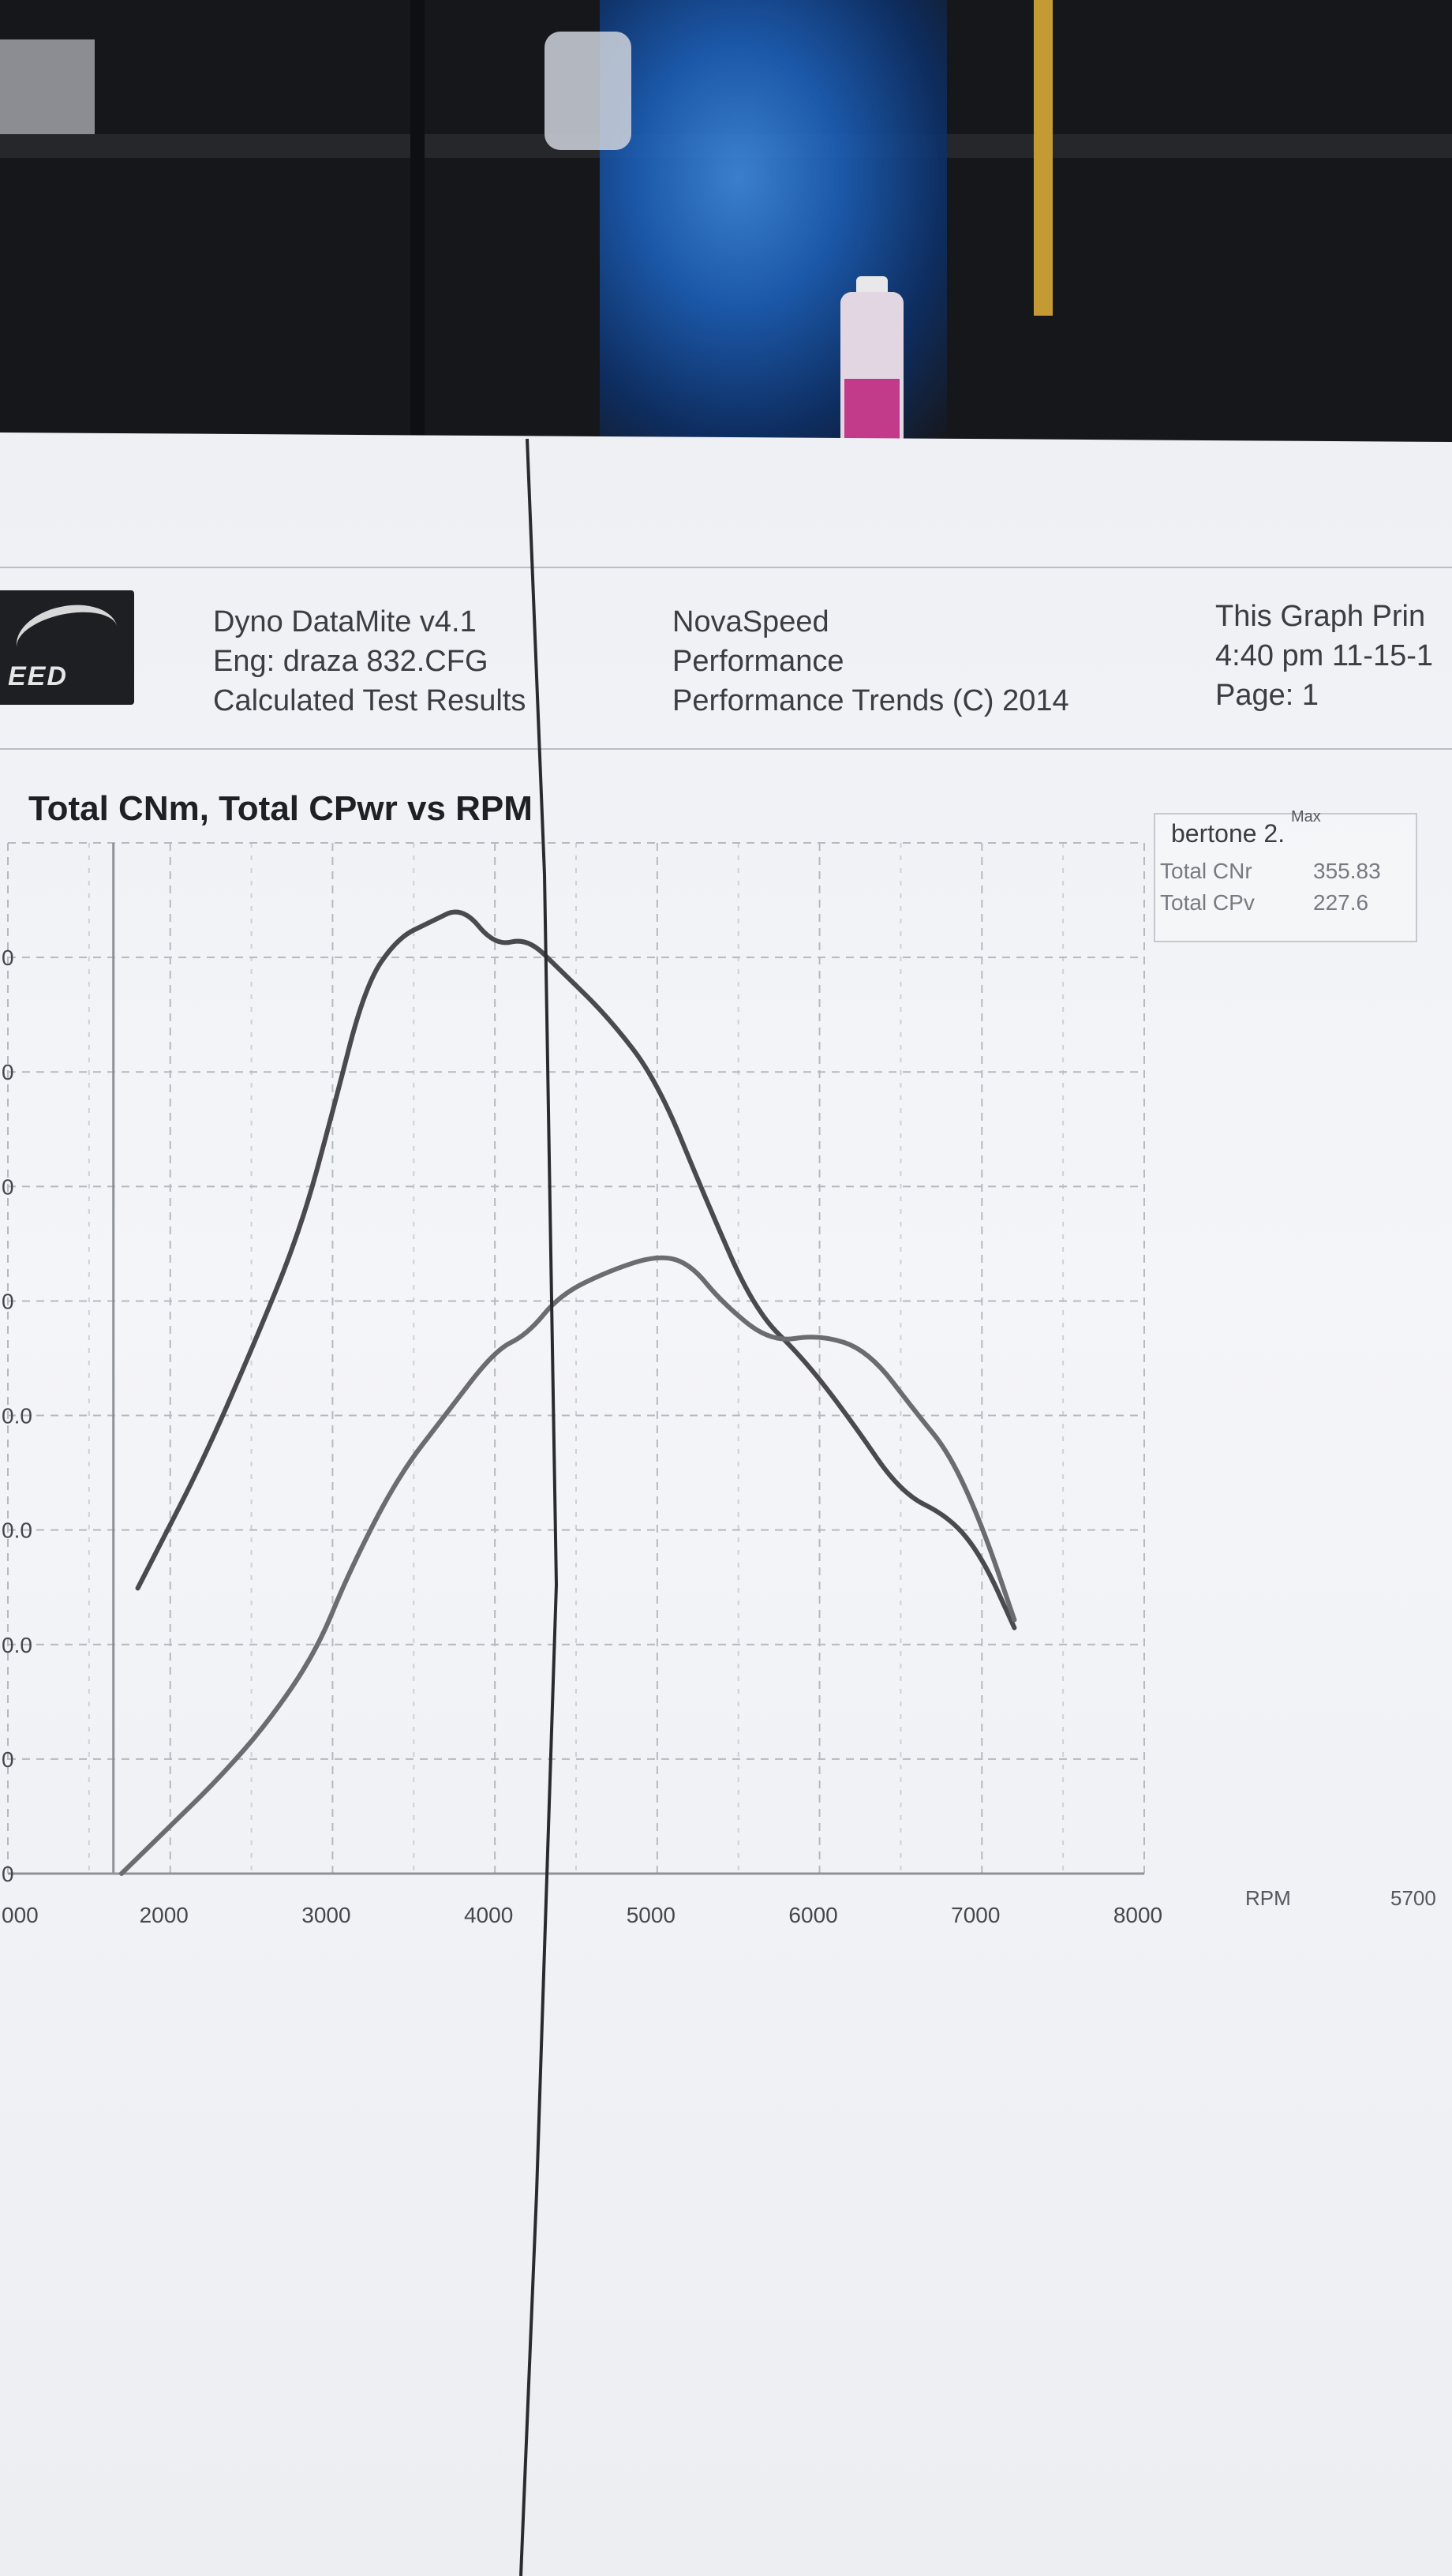  Describe the element at coordinates (1206, 871) in the screenshot. I see `legend-entry-torque-label: Total CNr` at that location.